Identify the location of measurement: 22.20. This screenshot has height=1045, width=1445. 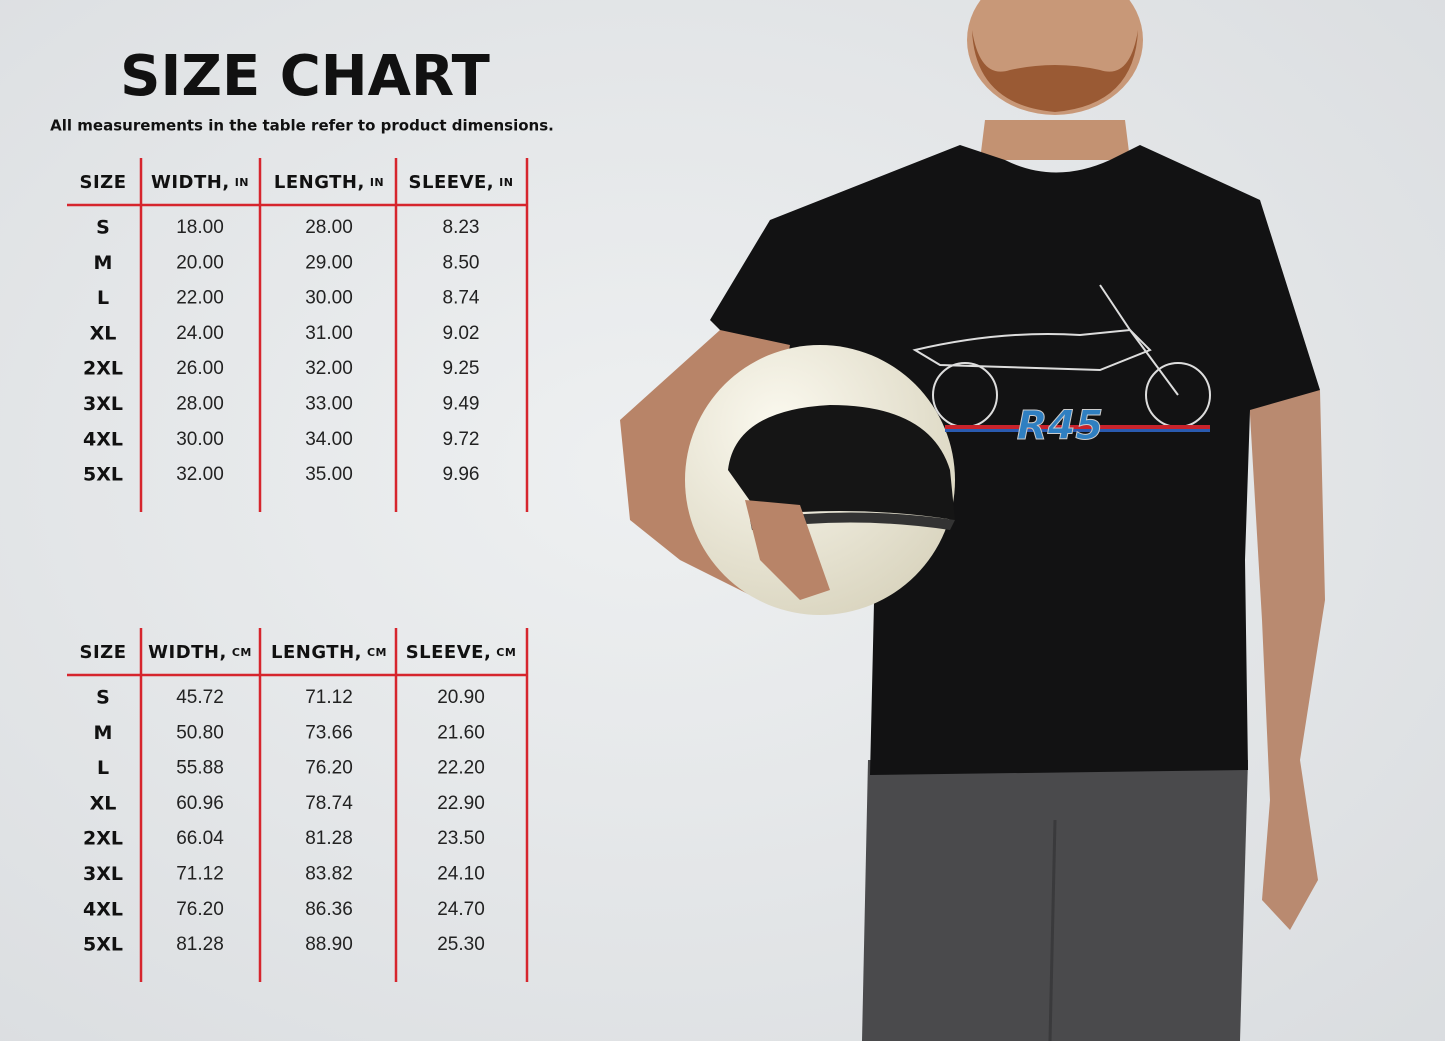
(461, 768).